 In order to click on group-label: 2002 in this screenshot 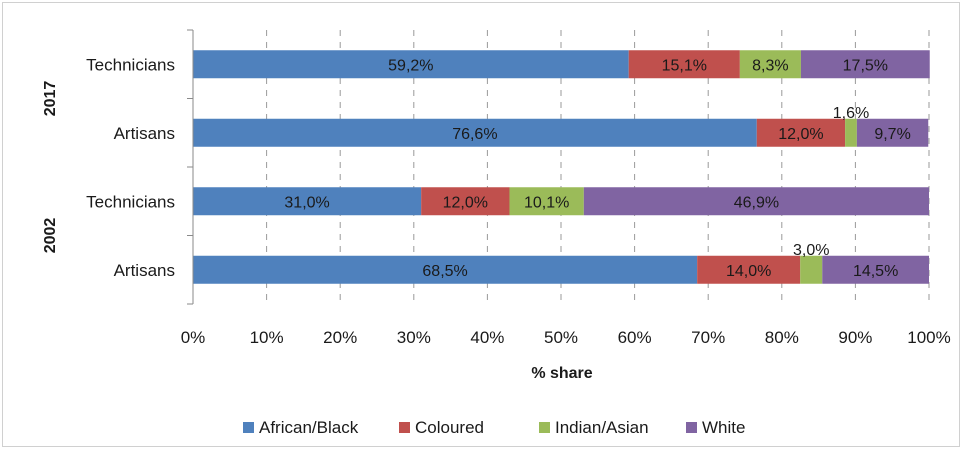, I will do `click(50, 236)`.